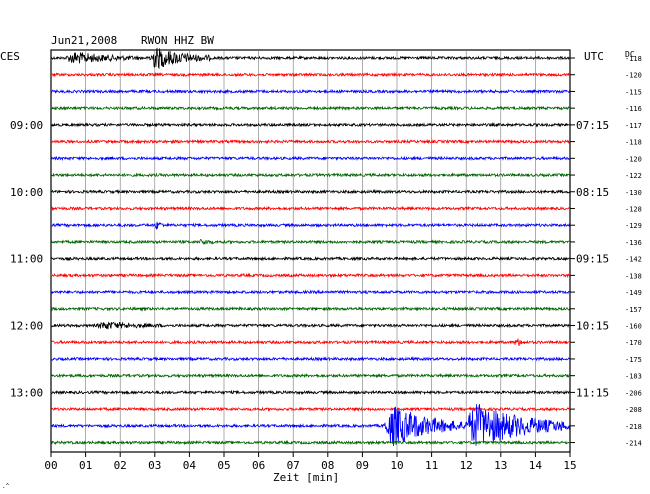 The height and width of the screenshot is (494, 650). Describe the element at coordinates (633, 360) in the screenshot. I see `dc-offset-label: -175` at that location.